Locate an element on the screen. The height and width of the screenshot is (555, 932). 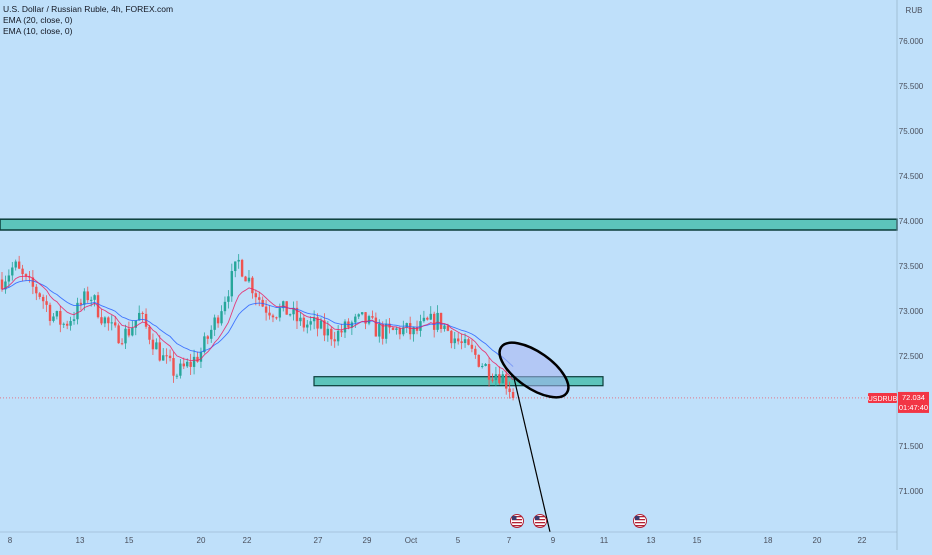
time-tick: 11 is located at coordinates (604, 540).